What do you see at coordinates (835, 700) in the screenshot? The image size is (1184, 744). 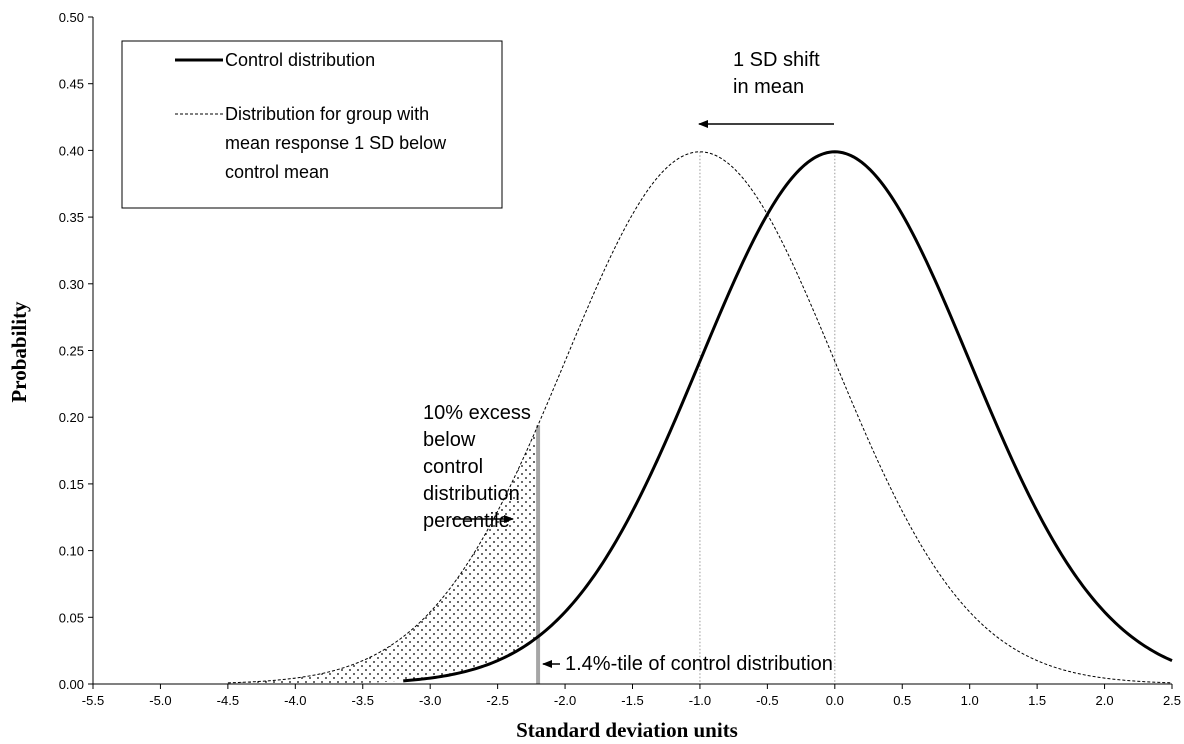 I see `x-tick-label: 0.0` at bounding box center [835, 700].